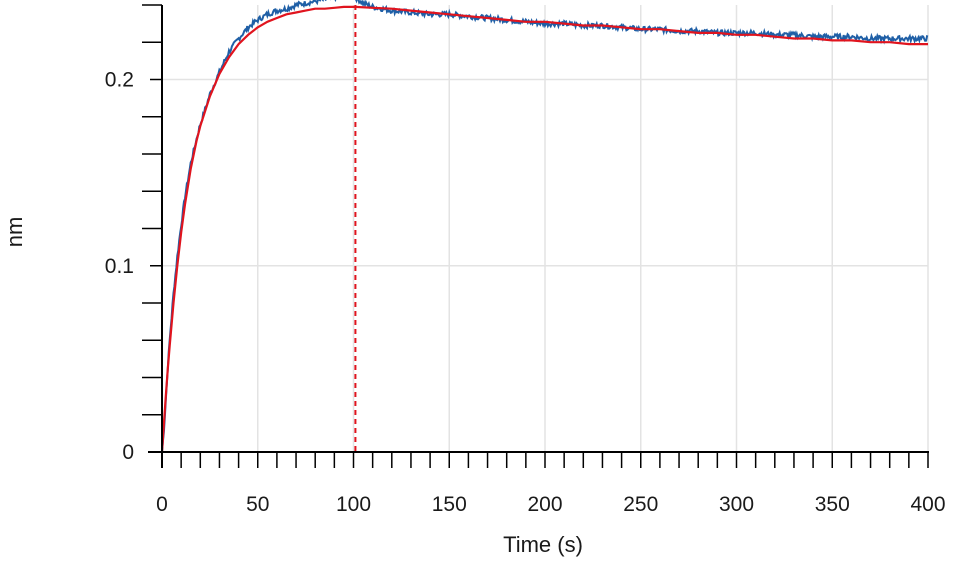  What do you see at coordinates (640, 504) in the screenshot?
I see `x-tick-label: 250` at bounding box center [640, 504].